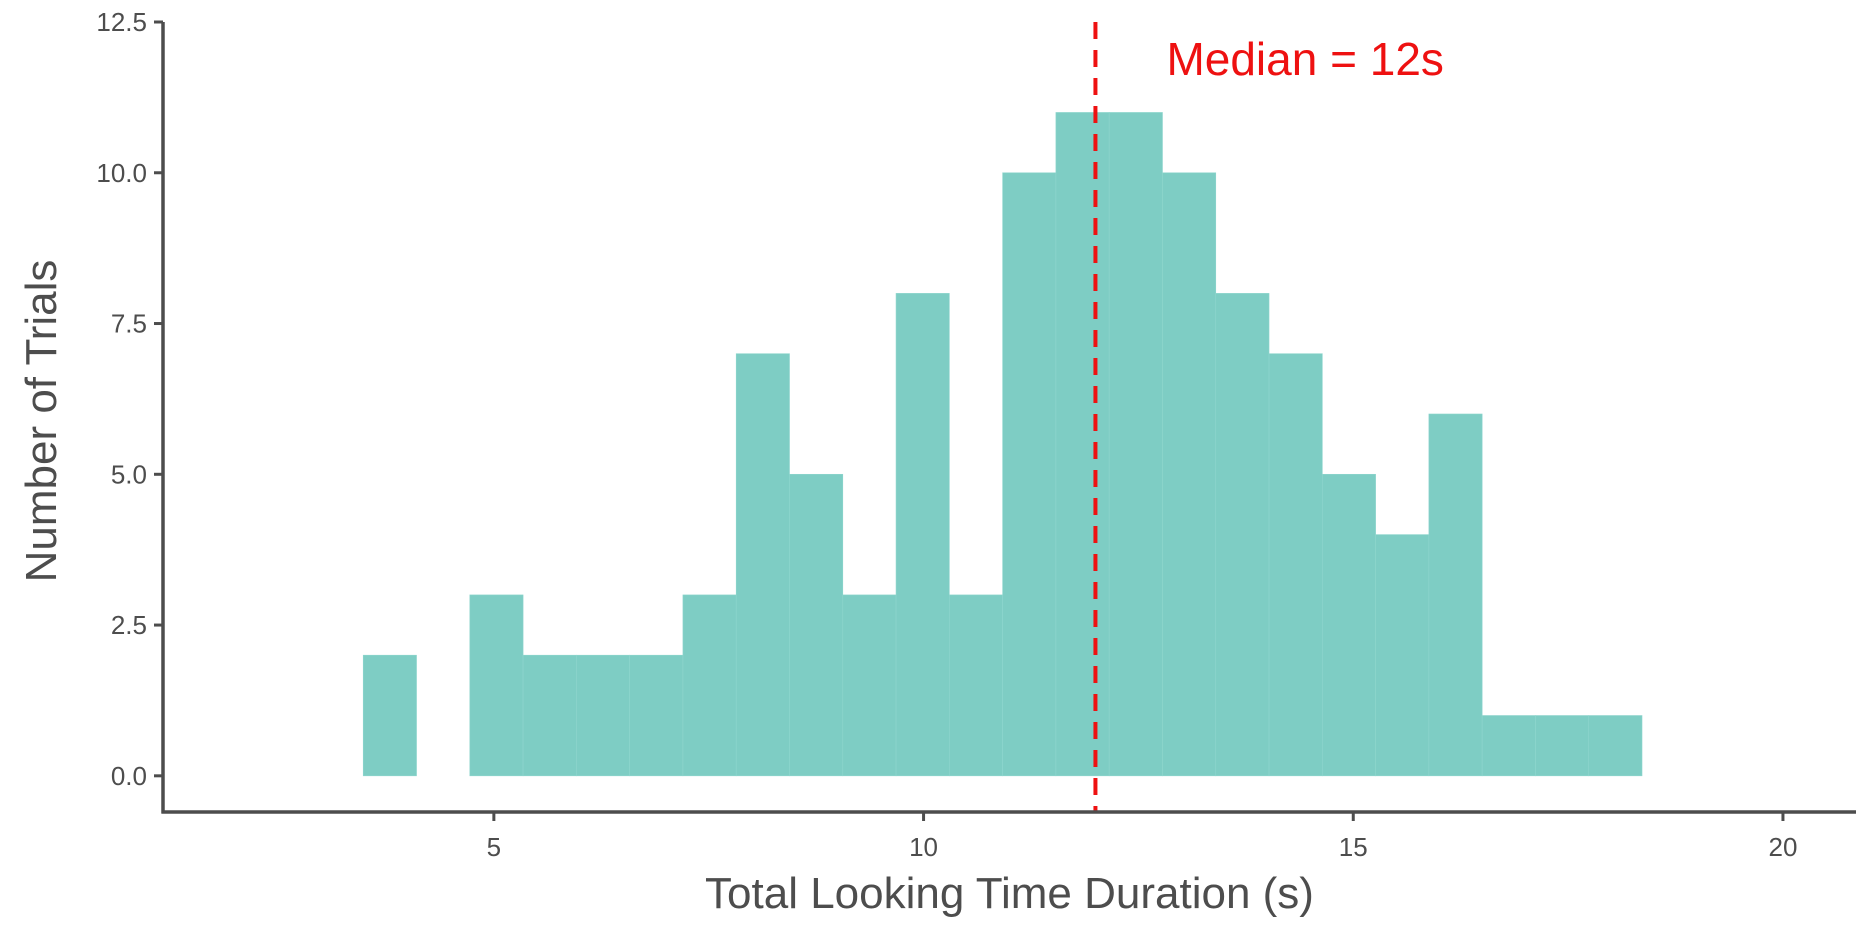  What do you see at coordinates (1142, 837) in the screenshot?
I see `x-axis-ticks: 5 10 15 20` at bounding box center [1142, 837].